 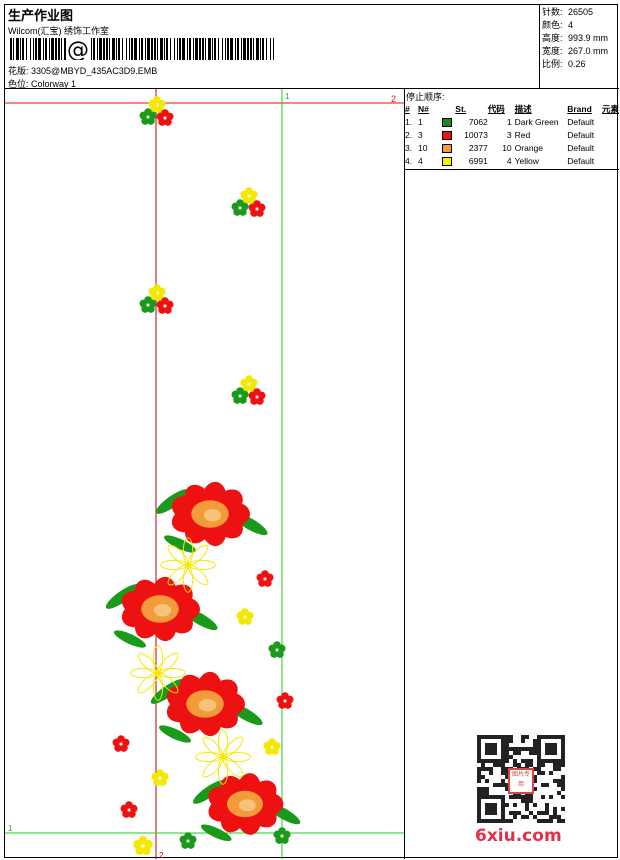 What do you see at coordinates (18, 71) in the screenshot?
I see `design-label: 花版:` at bounding box center [18, 71].